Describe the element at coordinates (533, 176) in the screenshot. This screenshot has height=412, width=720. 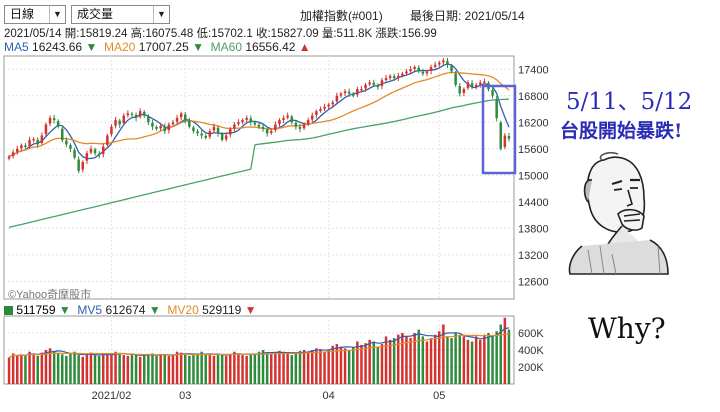
I see `price-tick-label: 15000` at that location.